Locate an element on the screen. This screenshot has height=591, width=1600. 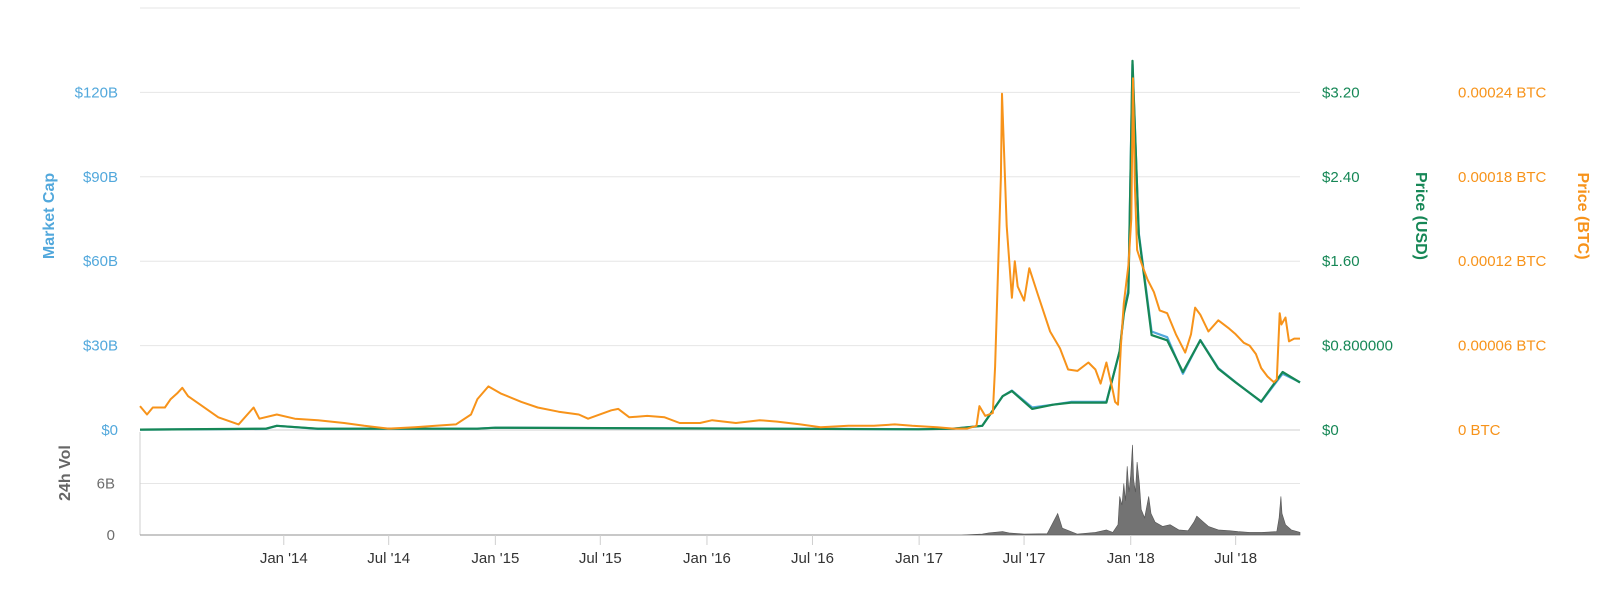
price-btc-tick-label: 0.00012 BTC is located at coordinates (1502, 261).